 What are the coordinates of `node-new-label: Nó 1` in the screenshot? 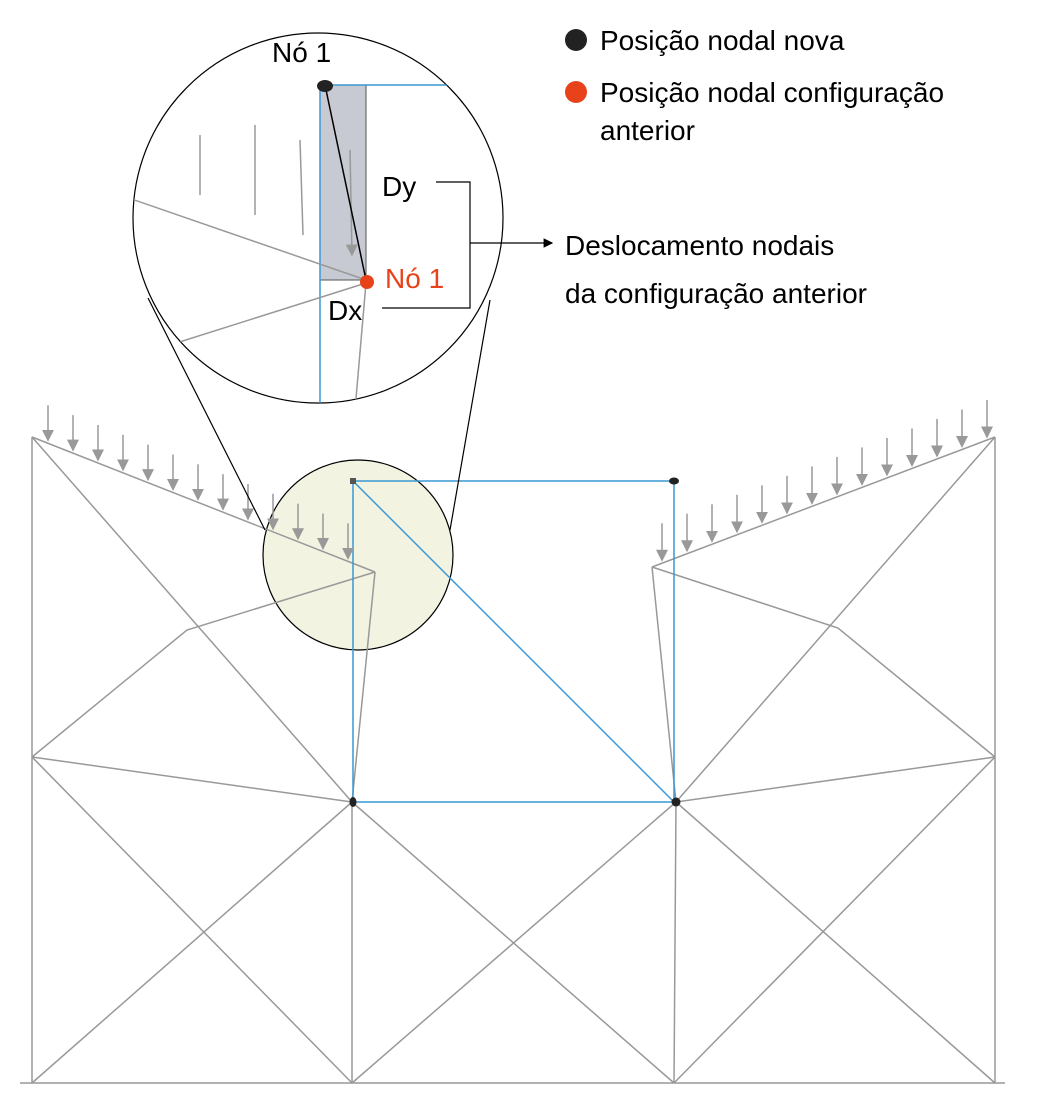 It's located at (301, 52).